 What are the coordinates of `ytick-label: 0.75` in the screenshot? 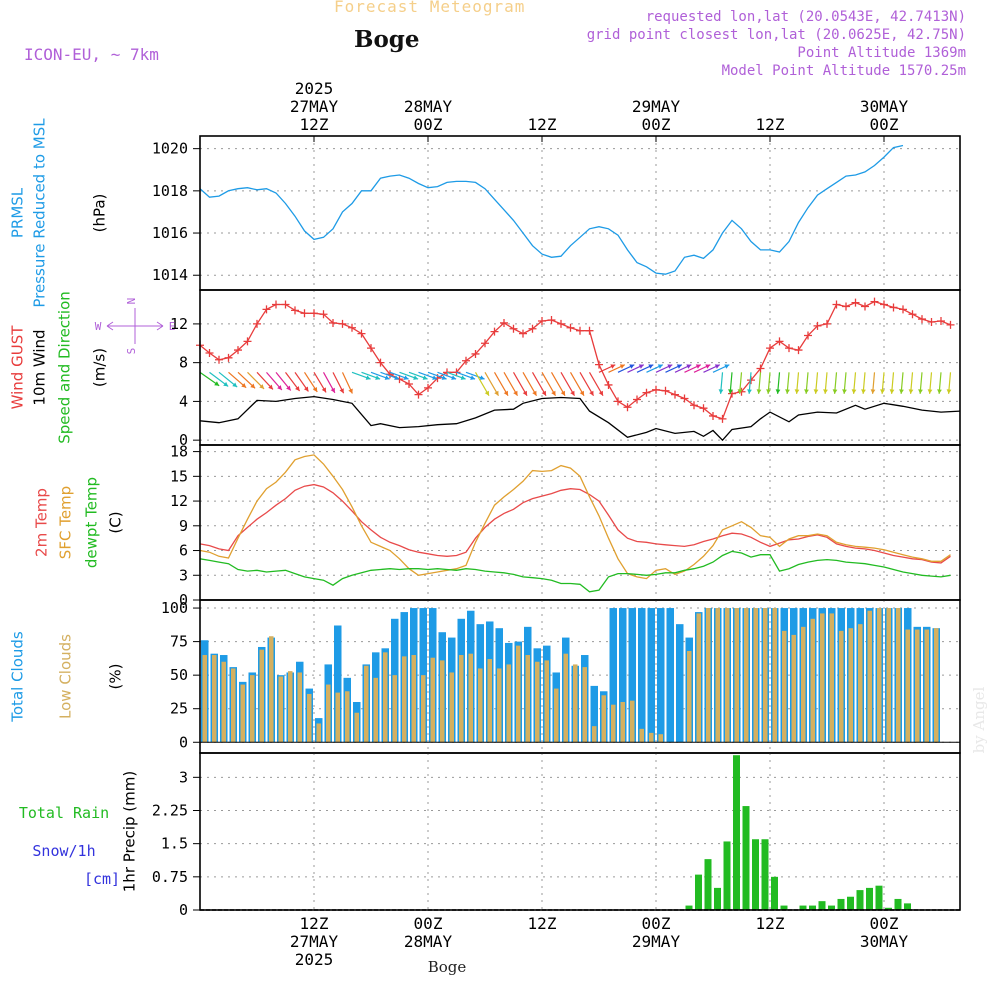 It's located at (170, 877).